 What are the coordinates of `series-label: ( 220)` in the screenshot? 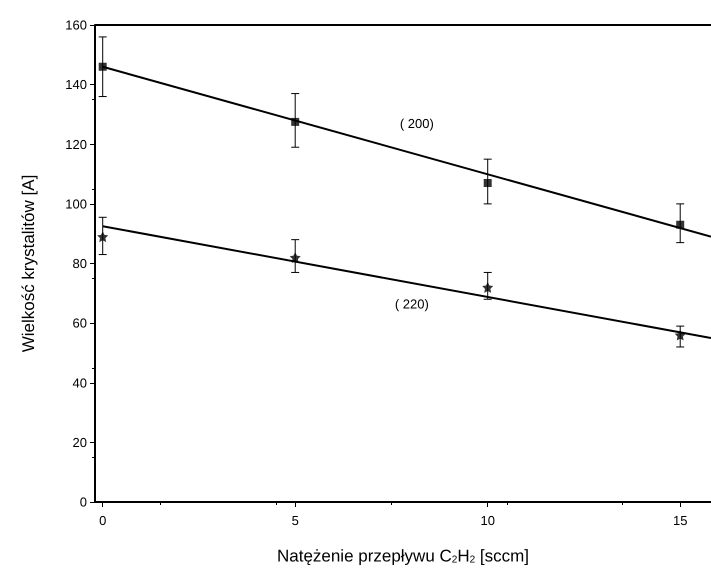 It's located at (411, 304).